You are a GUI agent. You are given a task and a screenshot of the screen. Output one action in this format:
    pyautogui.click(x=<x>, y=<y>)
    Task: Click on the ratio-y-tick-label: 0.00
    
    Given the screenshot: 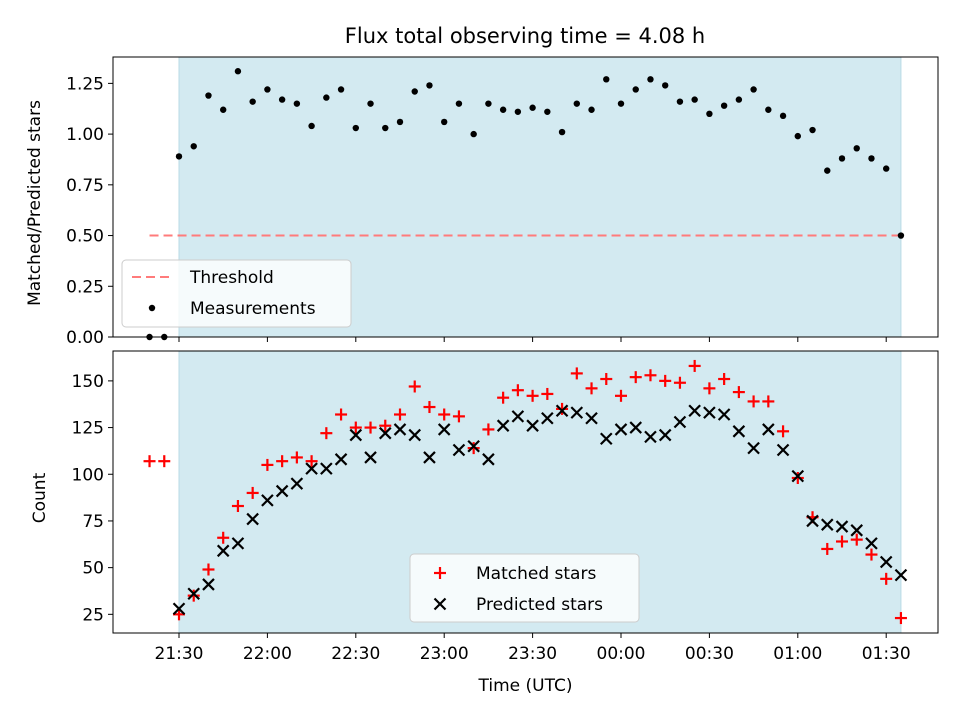 What is the action you would take?
    pyautogui.click(x=85, y=338)
    